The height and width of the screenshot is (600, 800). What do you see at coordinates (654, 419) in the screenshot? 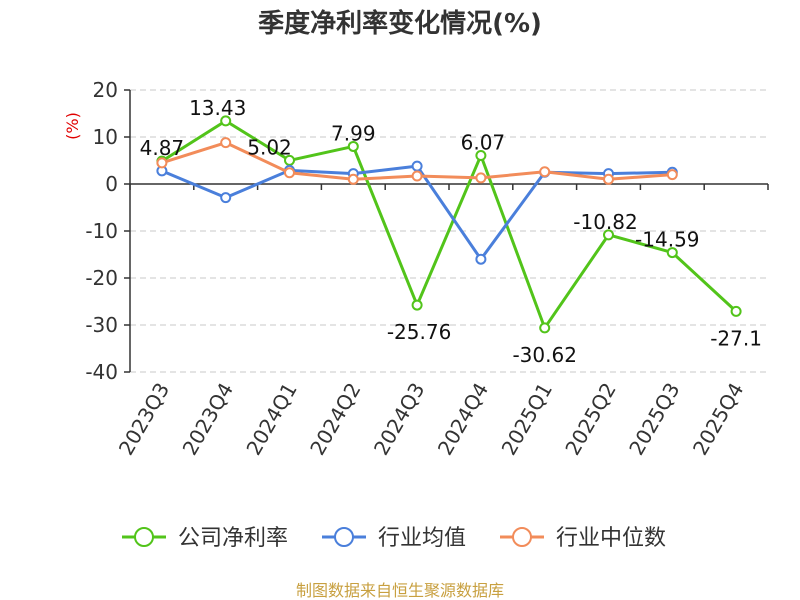
I see `x-tick-label: 2025Q3` at bounding box center [654, 419].